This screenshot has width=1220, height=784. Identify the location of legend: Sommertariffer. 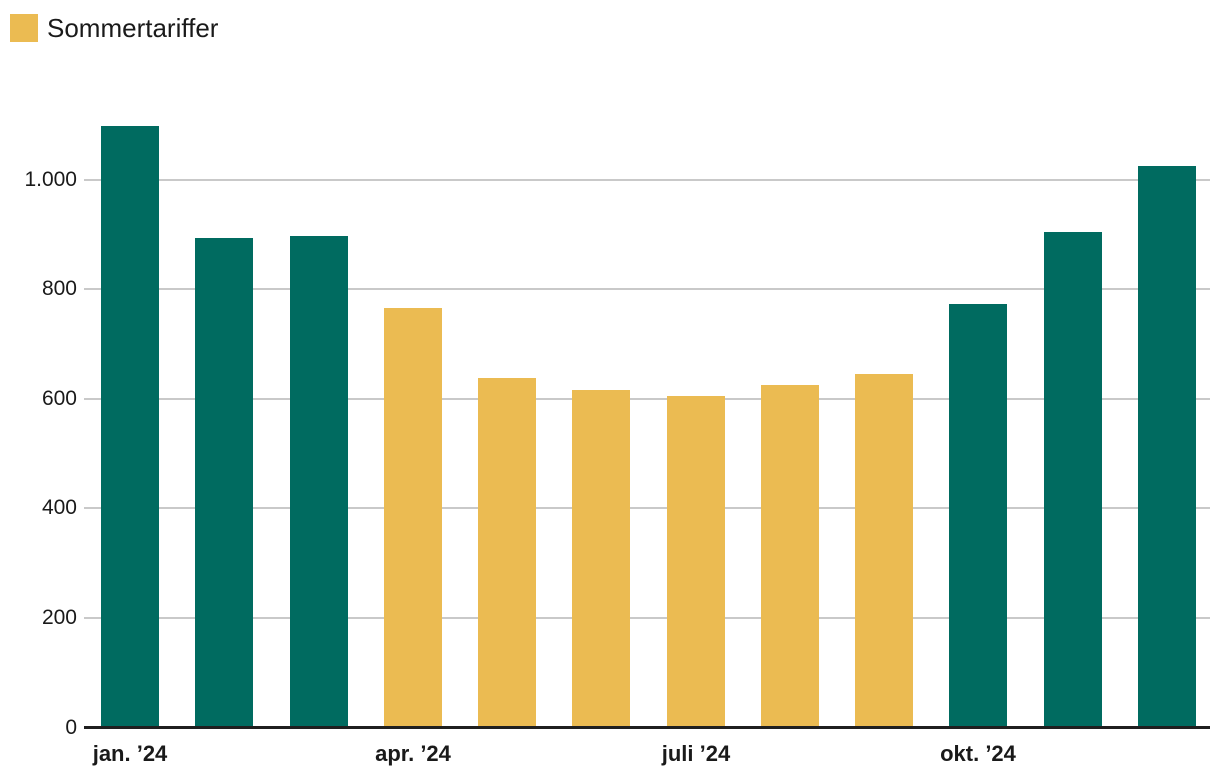
(114, 28).